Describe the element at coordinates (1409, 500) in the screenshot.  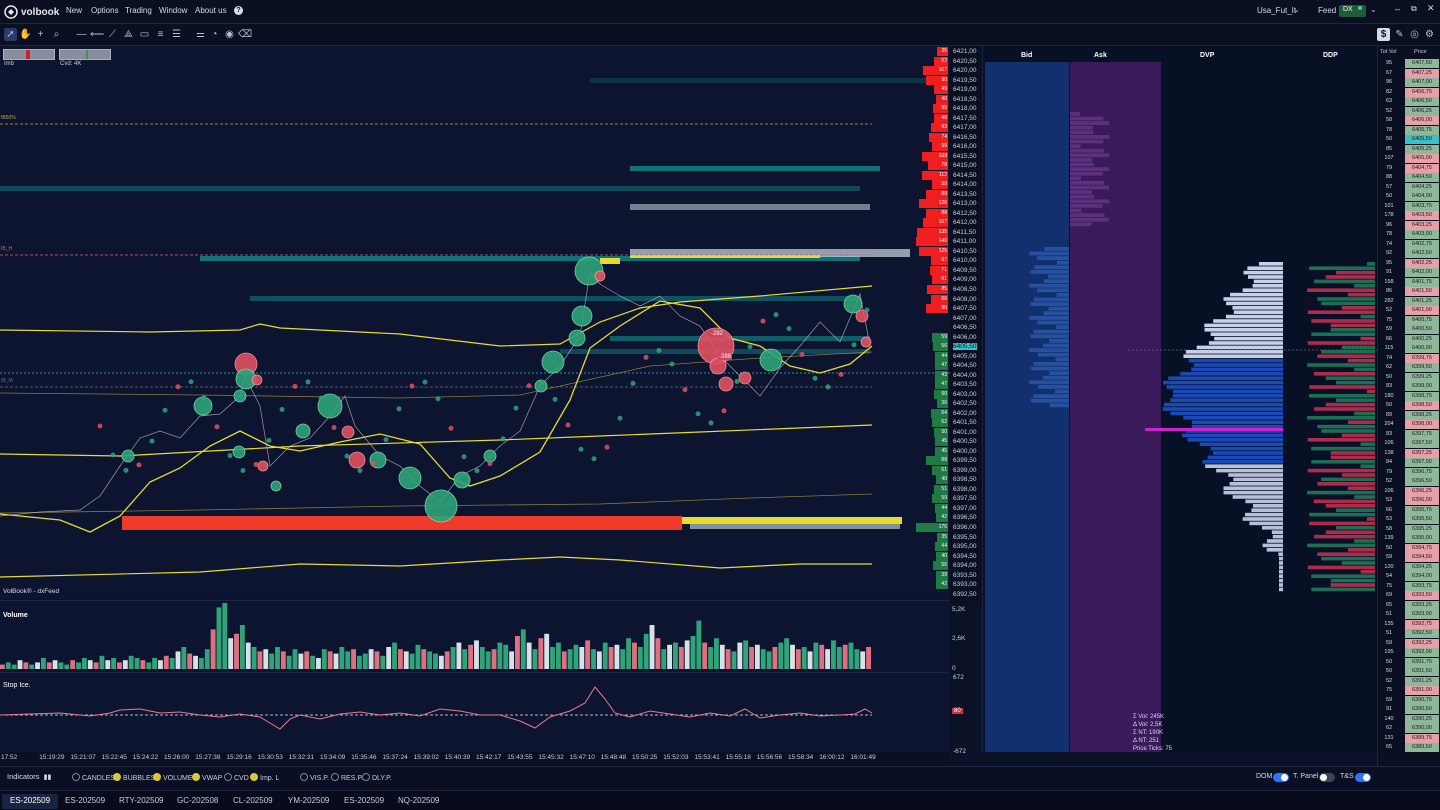
I see `ladder-row: 53 6396,00` at that location.